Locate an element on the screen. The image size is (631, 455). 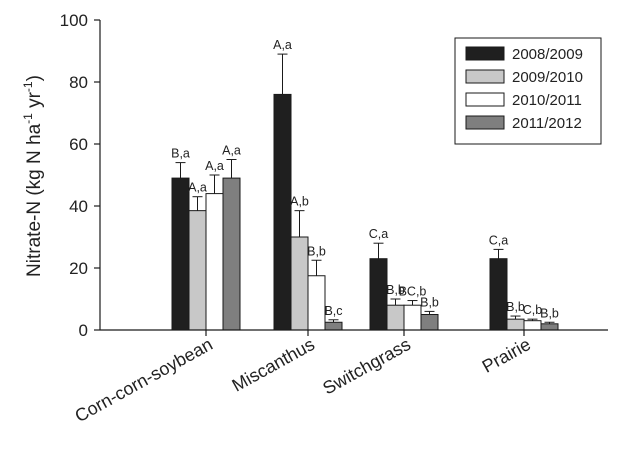
significance-label-1-3: B,b is located at coordinates (515, 307).